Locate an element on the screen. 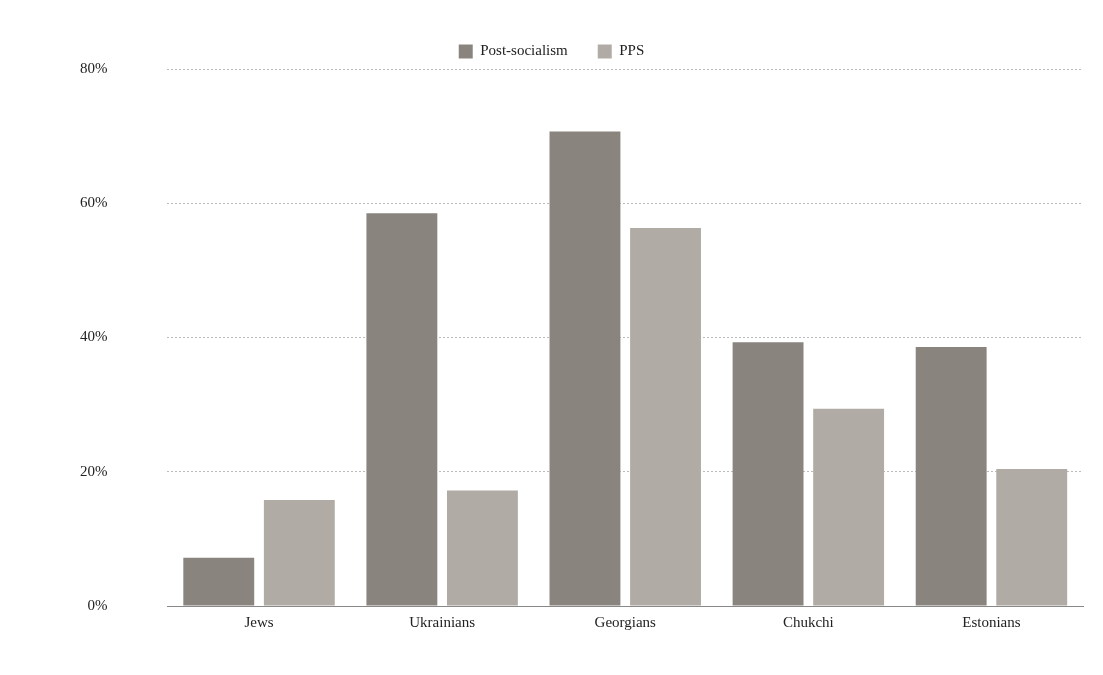  legend-label: Post-socialism is located at coordinates (524, 50).